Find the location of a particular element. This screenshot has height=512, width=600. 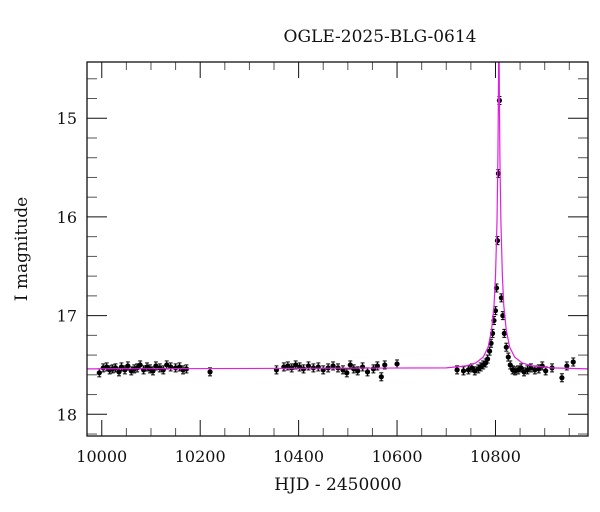

x-tick-label: 10800 is located at coordinates (495, 456).